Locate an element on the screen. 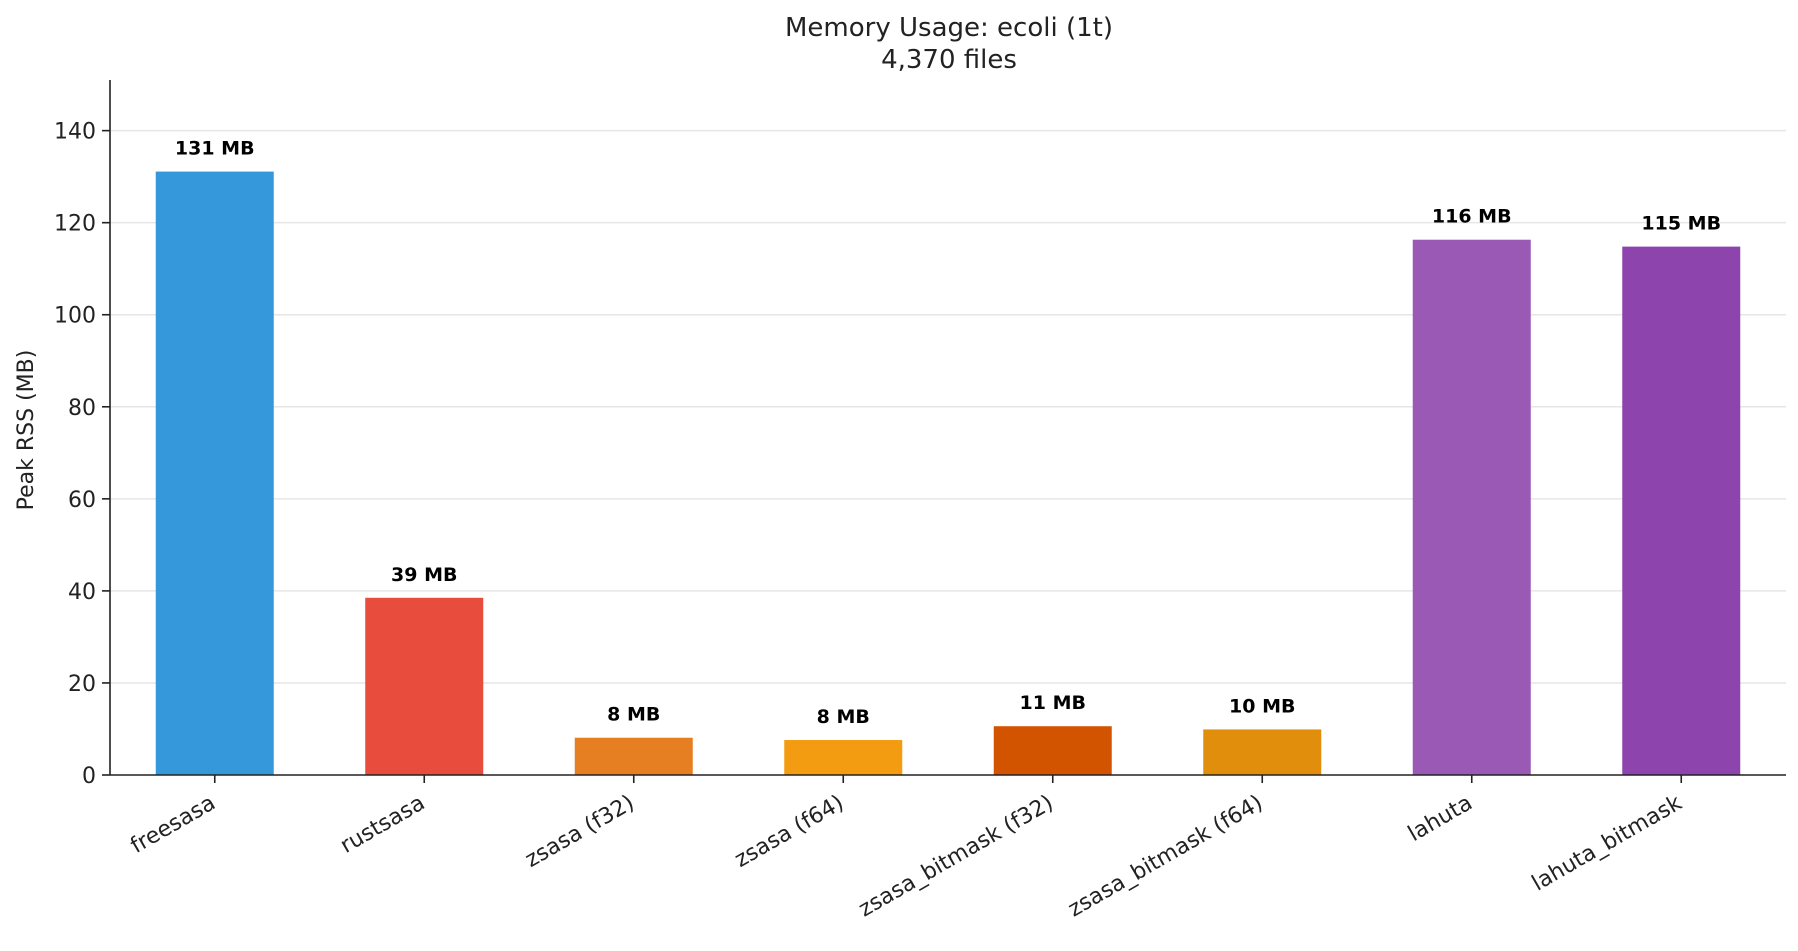  bar-value-label: 116 MB is located at coordinates (1472, 217).